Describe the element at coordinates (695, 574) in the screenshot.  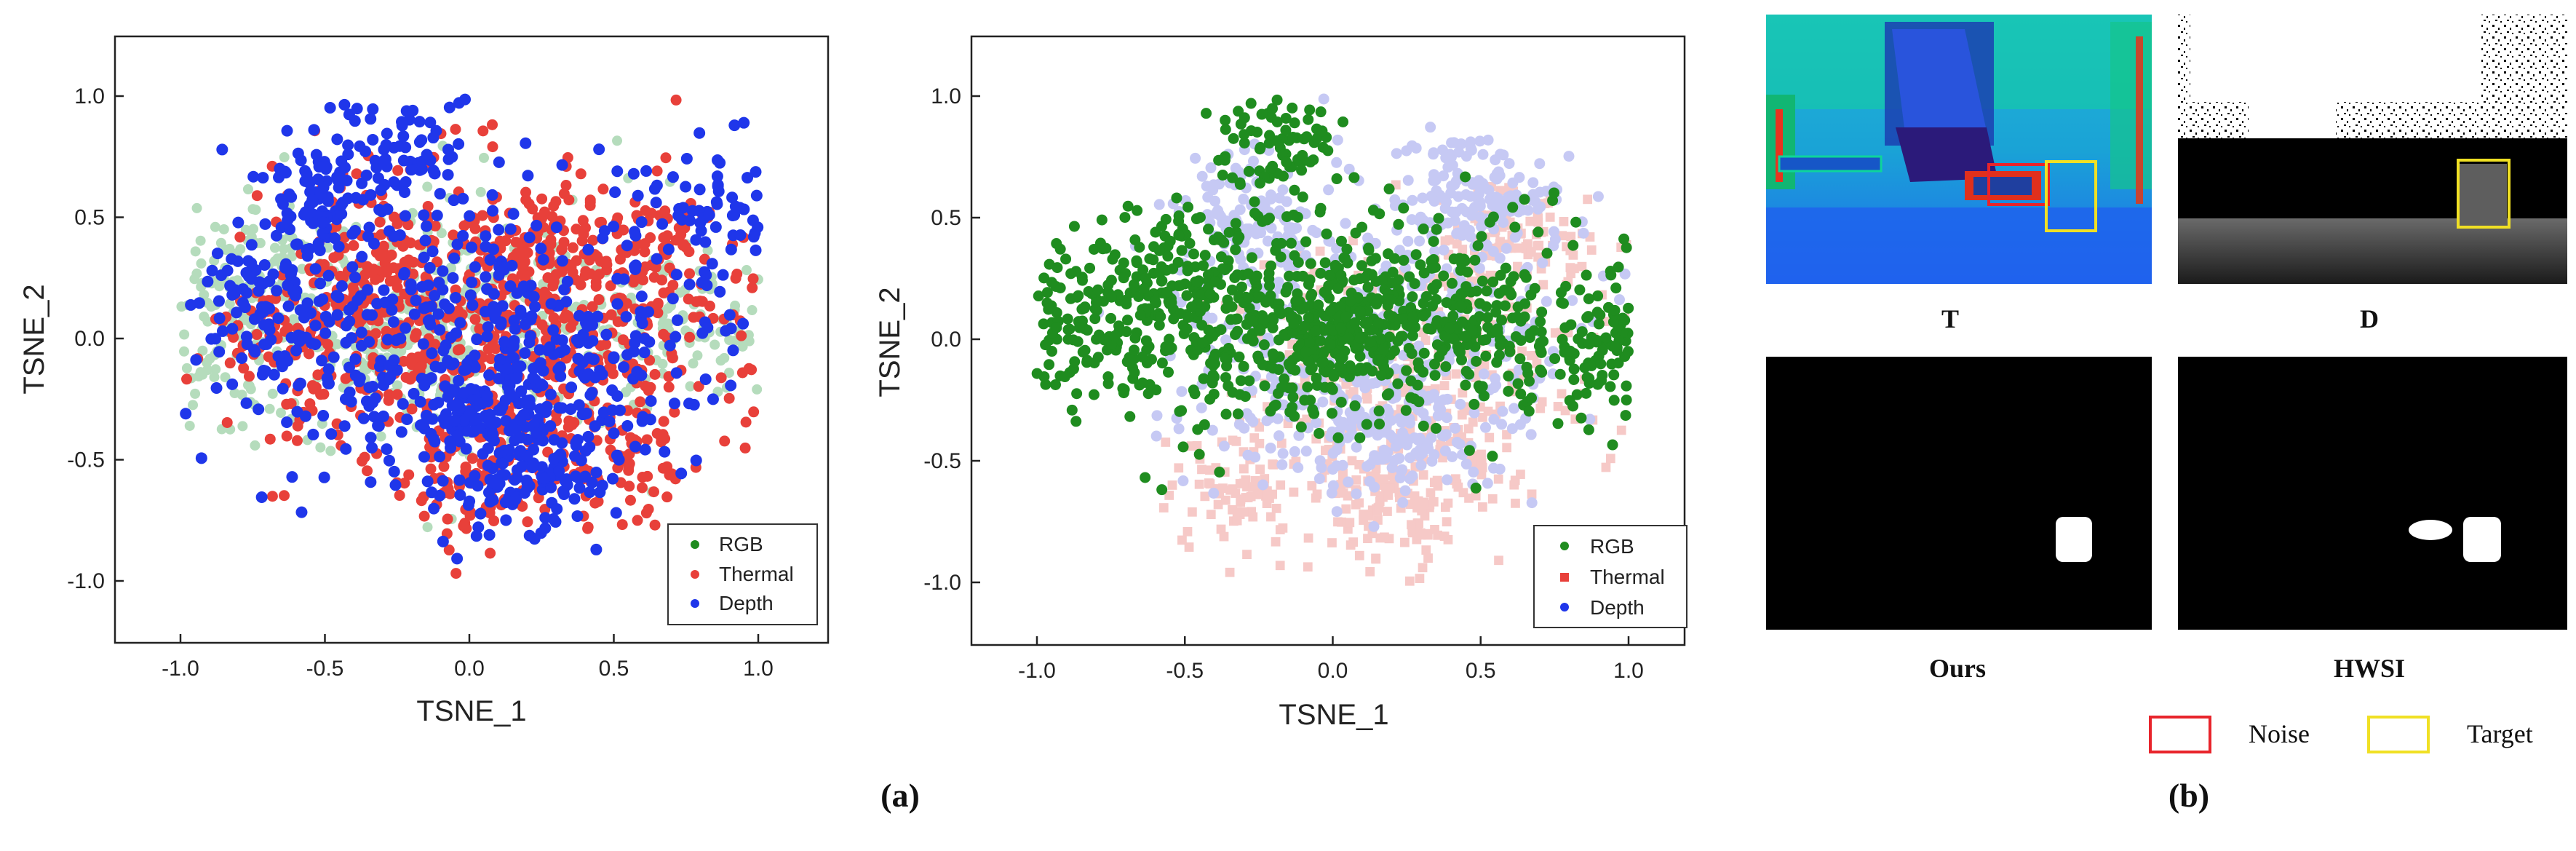
I see `chart1-legend-marker-thermal` at that location.